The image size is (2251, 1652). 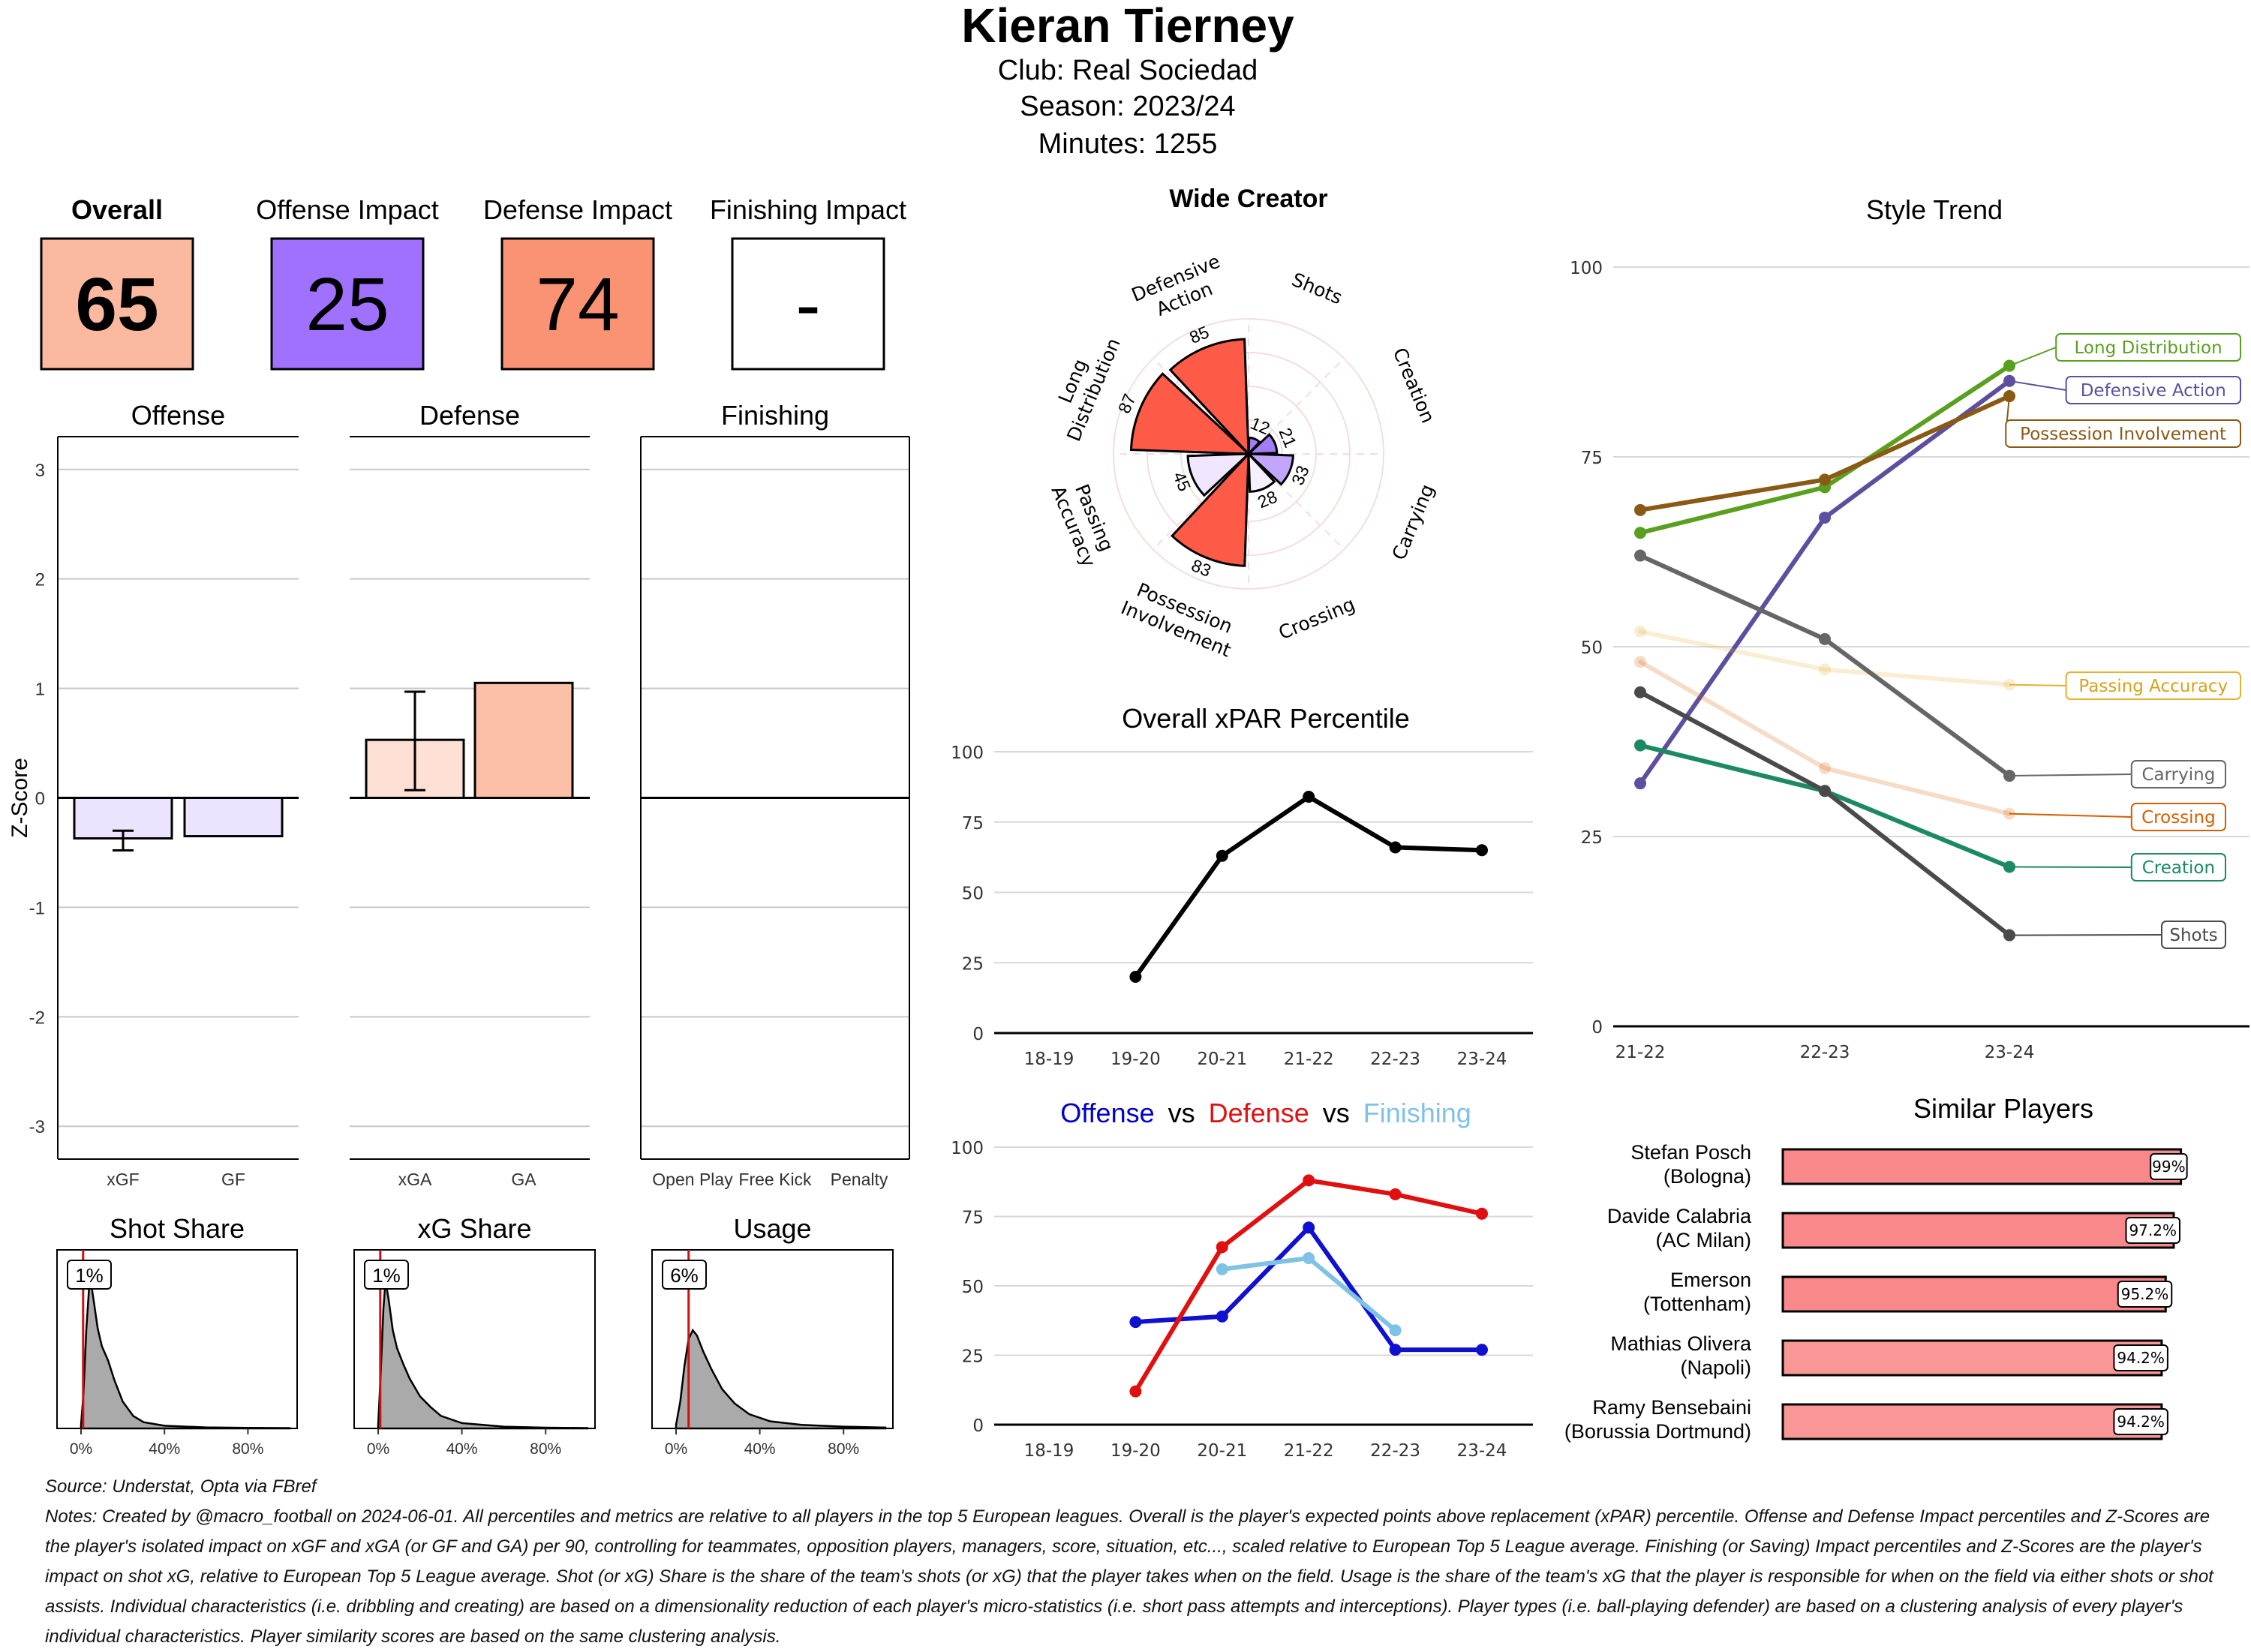 What do you see at coordinates (1222, 1059) in the screenshot?
I see `xpar-xtick-label: 20-21` at bounding box center [1222, 1059].